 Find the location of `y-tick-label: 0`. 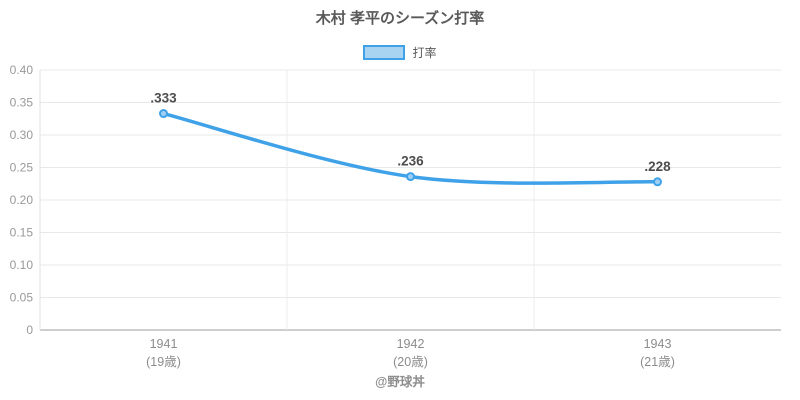

y-tick-label: 0 is located at coordinates (29, 330).